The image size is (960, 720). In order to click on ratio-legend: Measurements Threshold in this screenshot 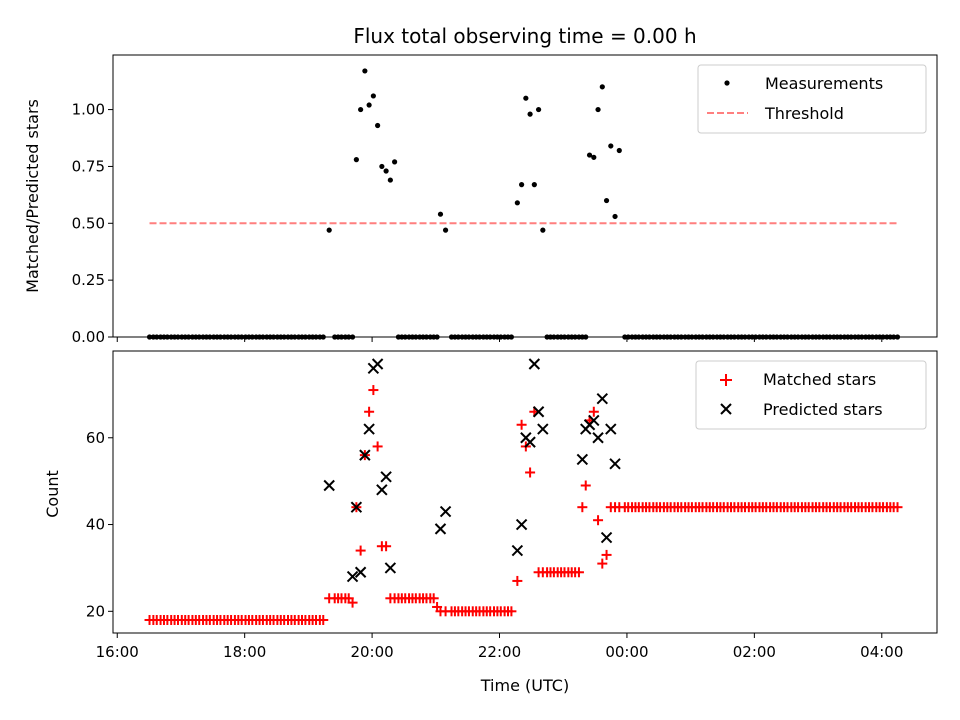, I will do `click(812, 99)`.